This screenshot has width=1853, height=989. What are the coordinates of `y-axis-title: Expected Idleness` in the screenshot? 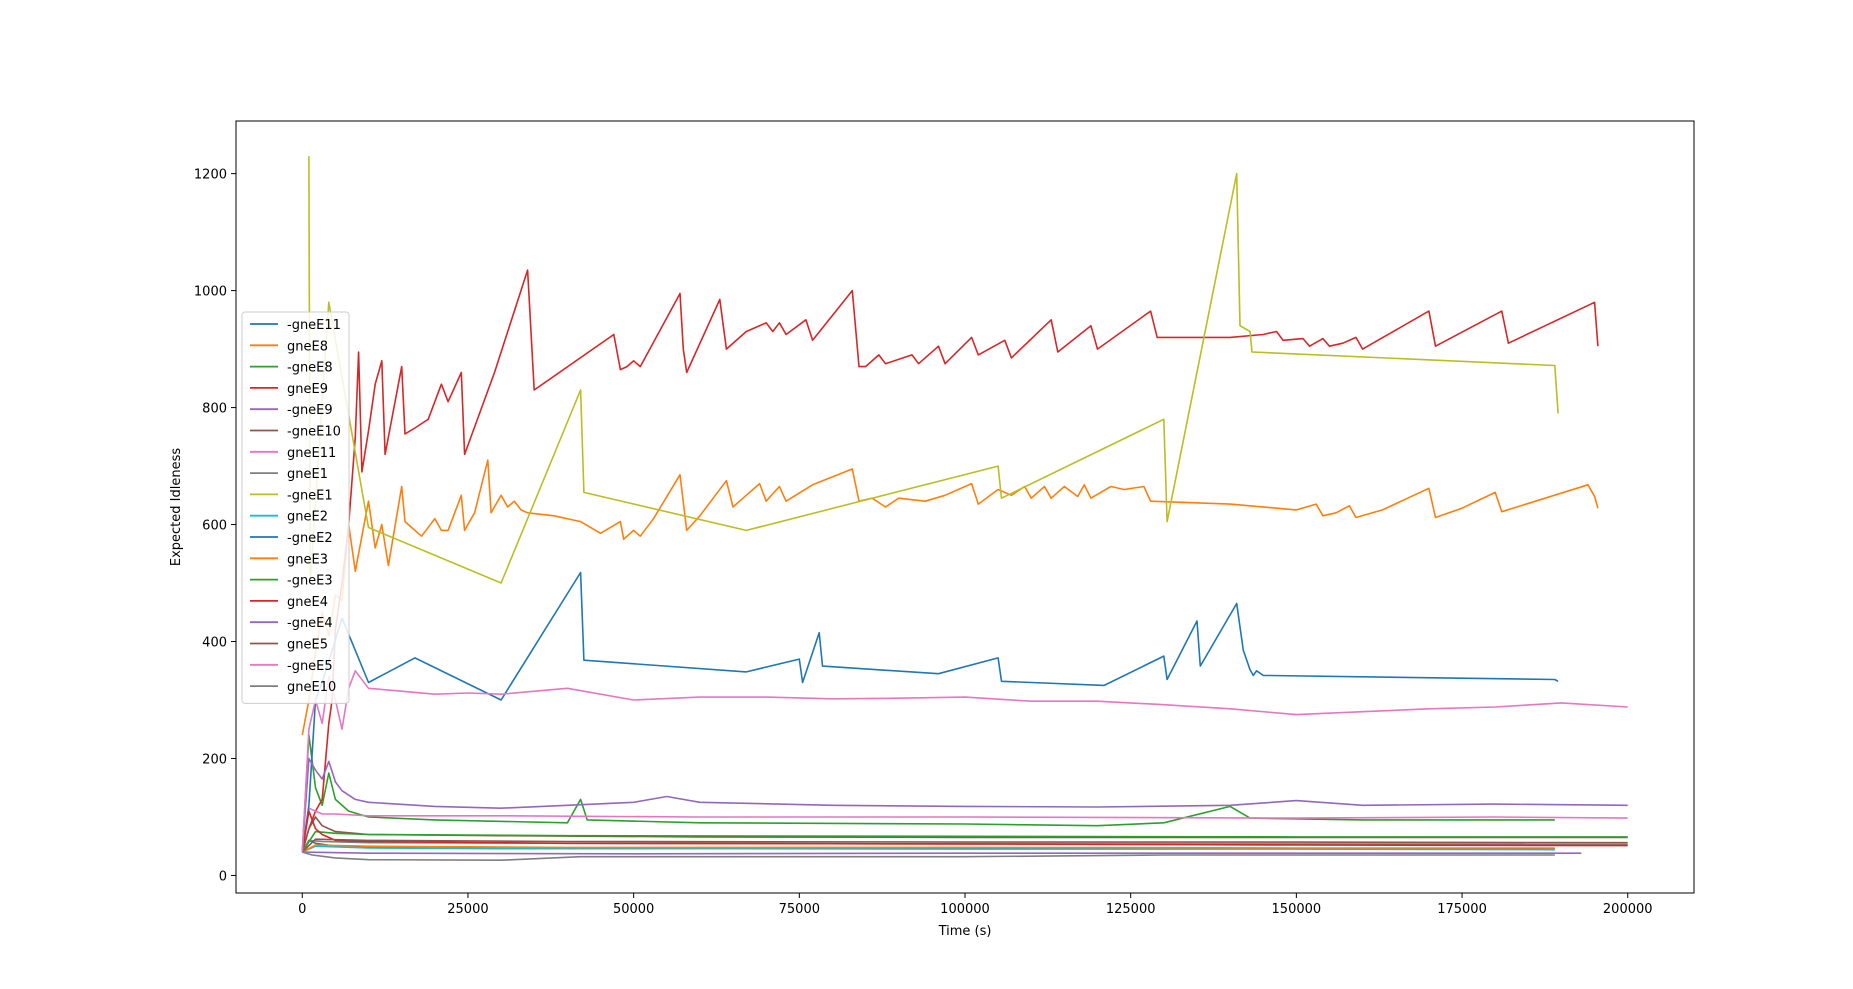 It's located at (176, 507).